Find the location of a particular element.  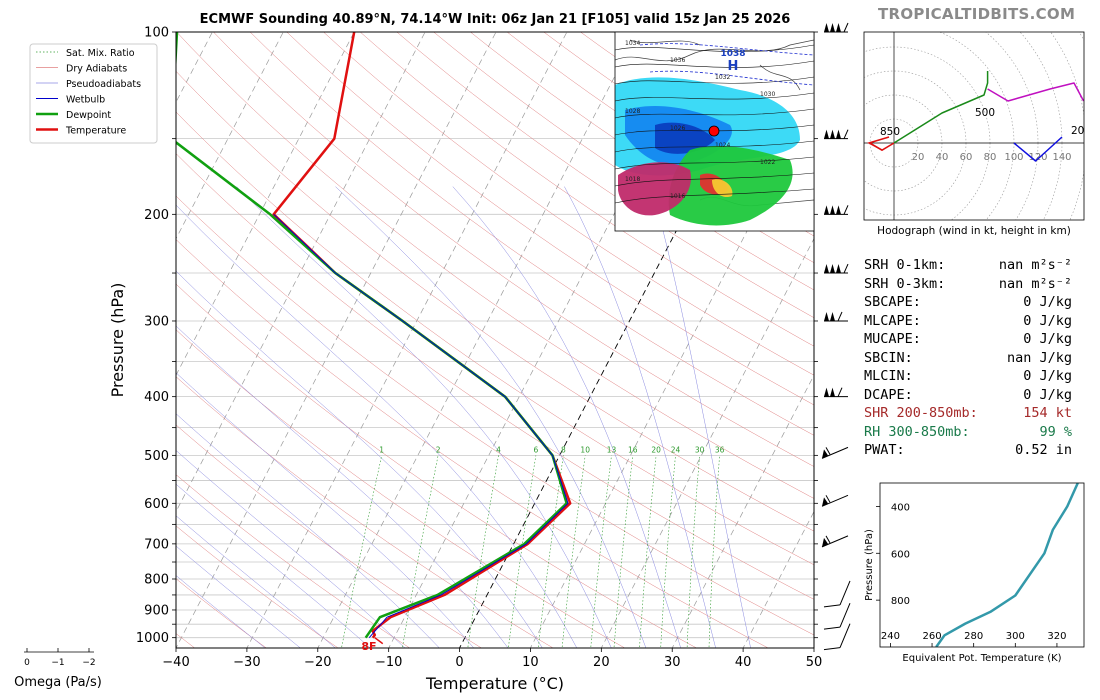

hodograph-ring-label: 140 is located at coordinates (1061, 157).